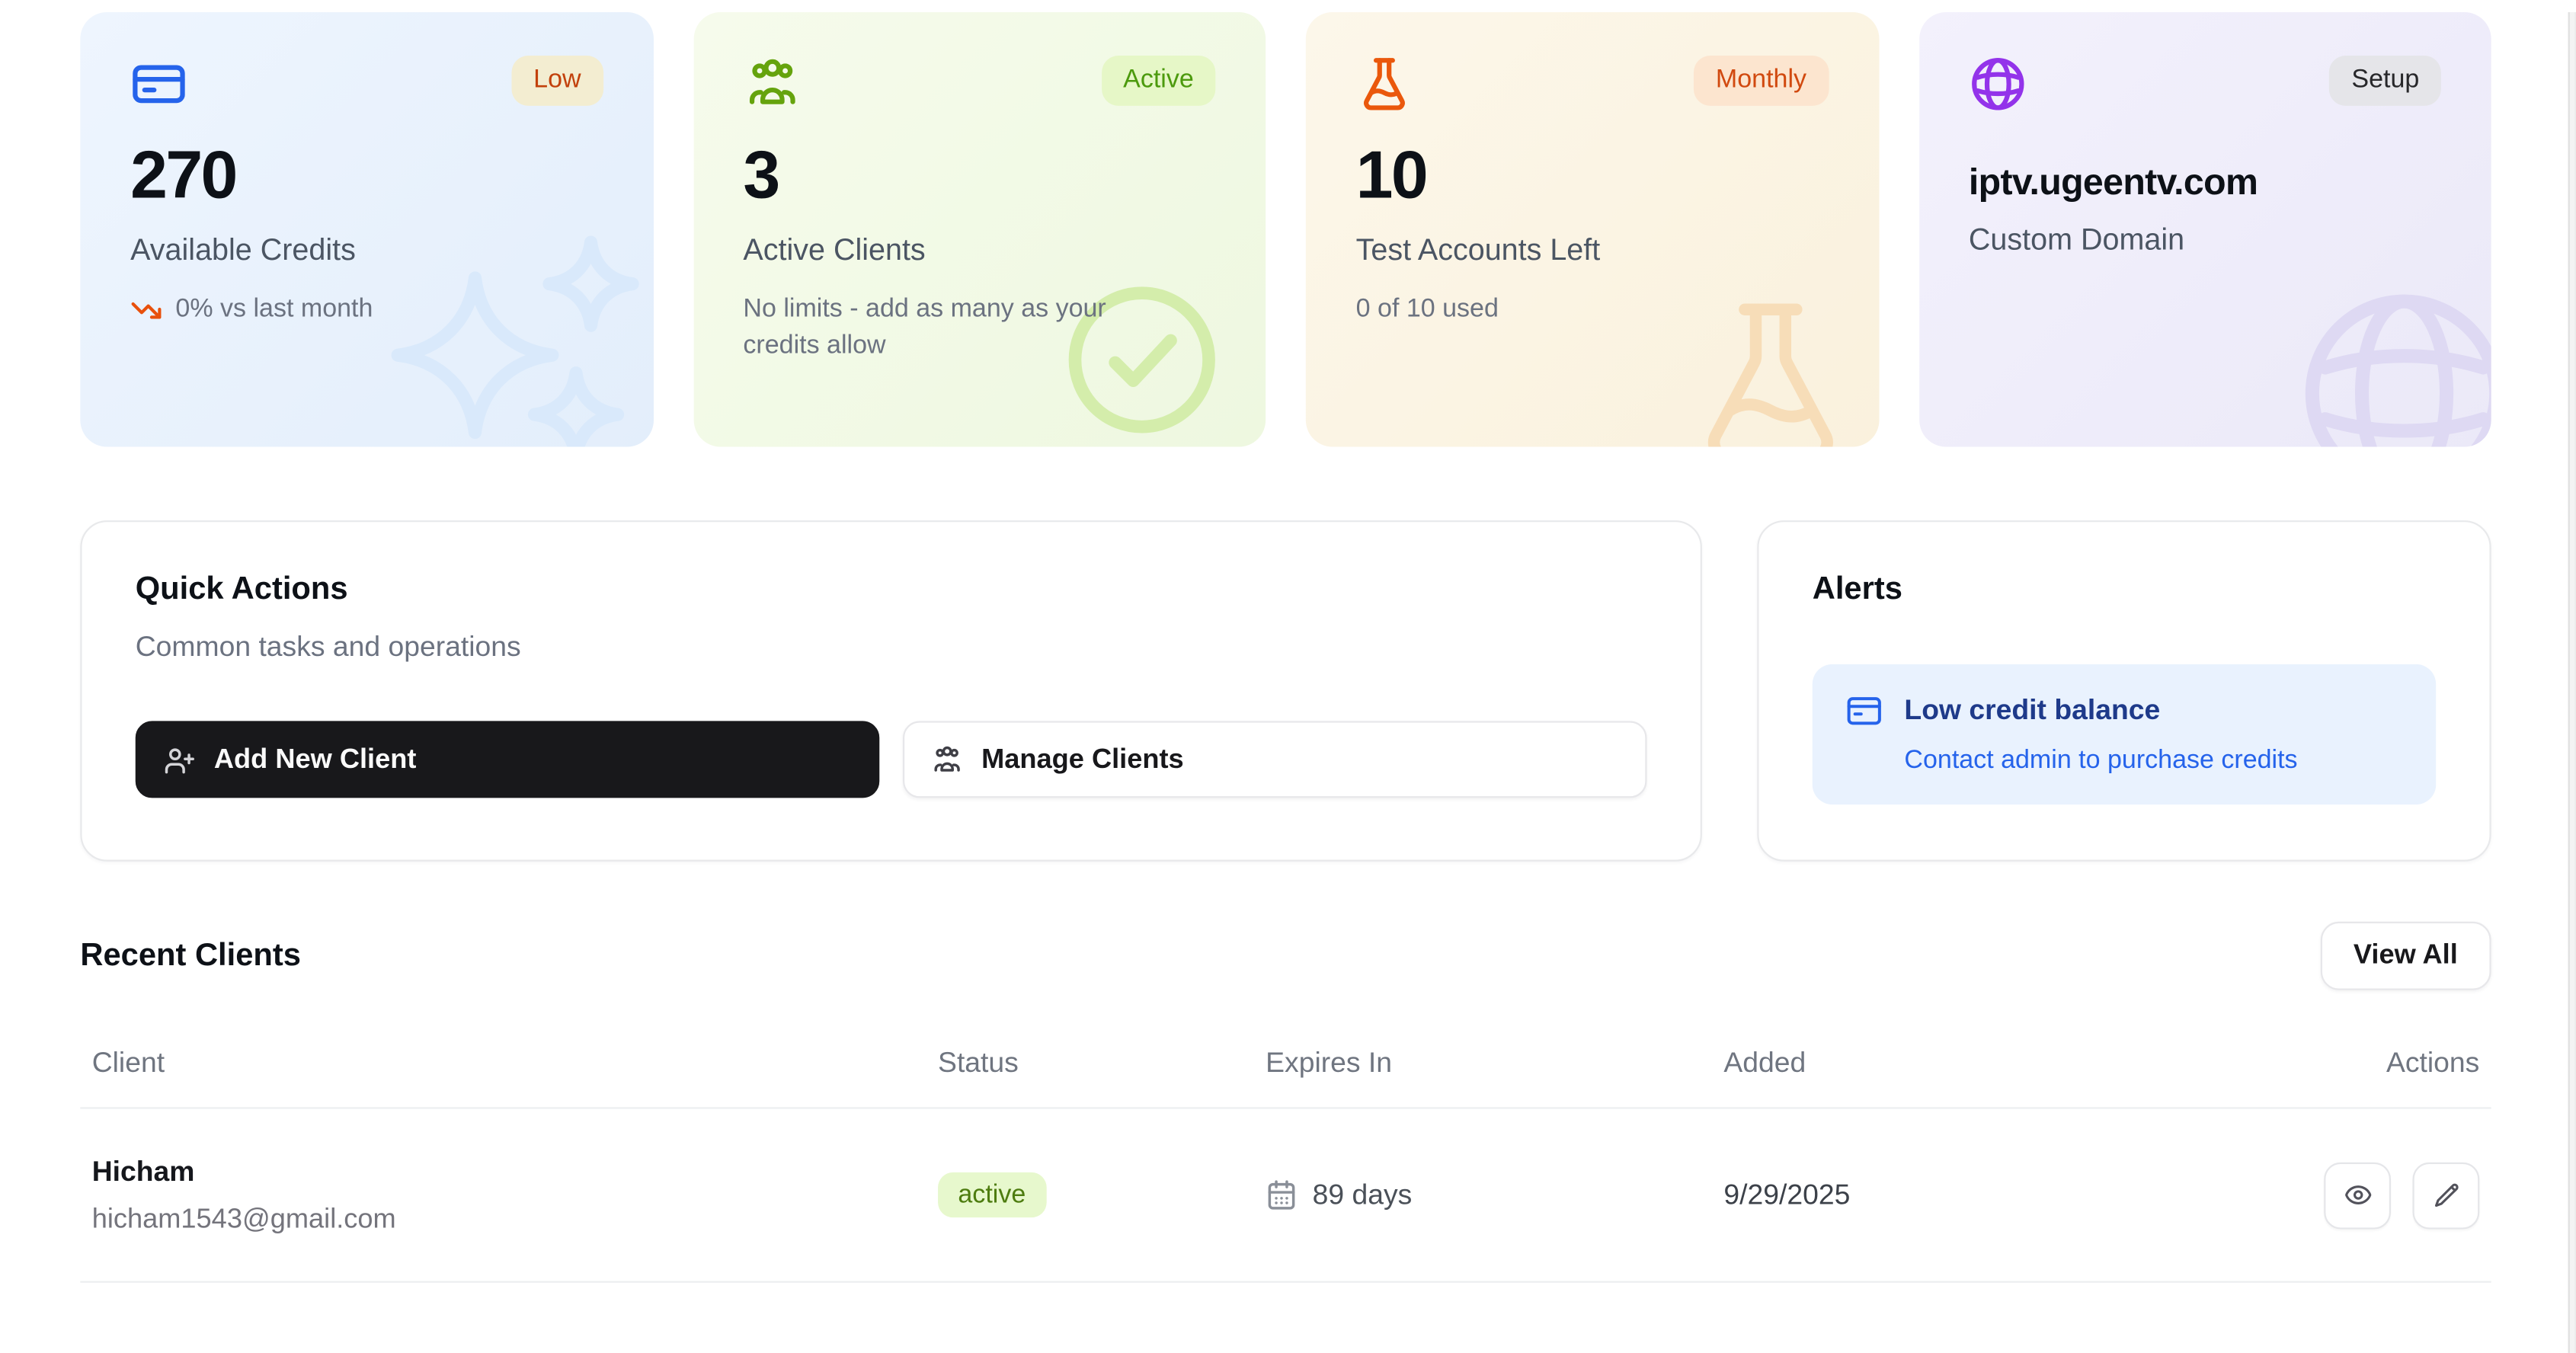 The width and height of the screenshot is (2576, 1353). Describe the element at coordinates (761, 176) in the screenshot. I see `active-clients-value: 3` at that location.